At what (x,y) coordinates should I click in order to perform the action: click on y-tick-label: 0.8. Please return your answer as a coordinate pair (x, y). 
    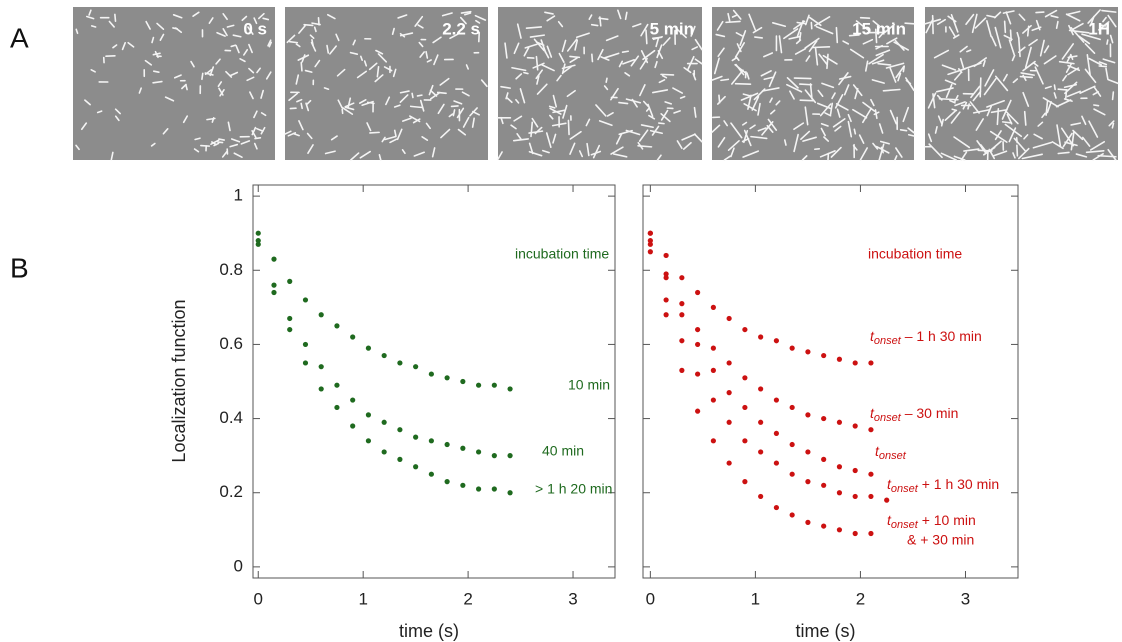
    Looking at the image, I should click on (231, 269).